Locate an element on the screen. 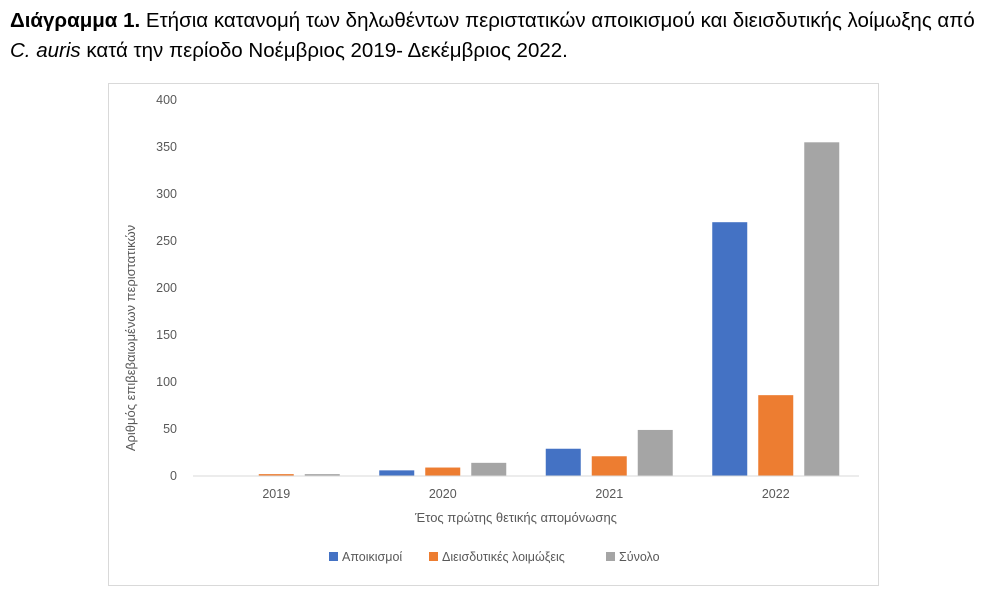  x-axis-ticks: 2019 2020 2021 2022 is located at coordinates (525, 494).